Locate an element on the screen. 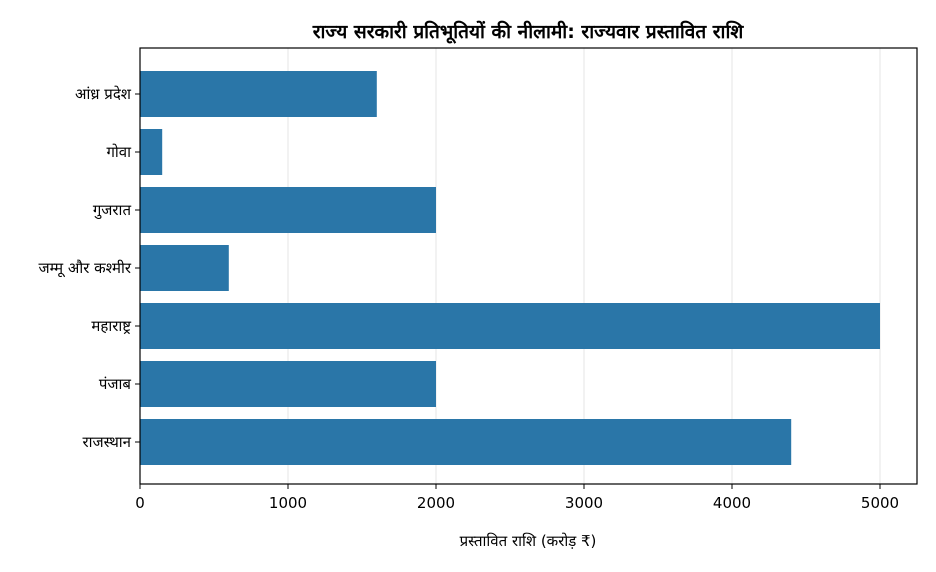 Image resolution: width=936 pixels, height=572 pixels. x-tick-label: 4000 is located at coordinates (732, 503).